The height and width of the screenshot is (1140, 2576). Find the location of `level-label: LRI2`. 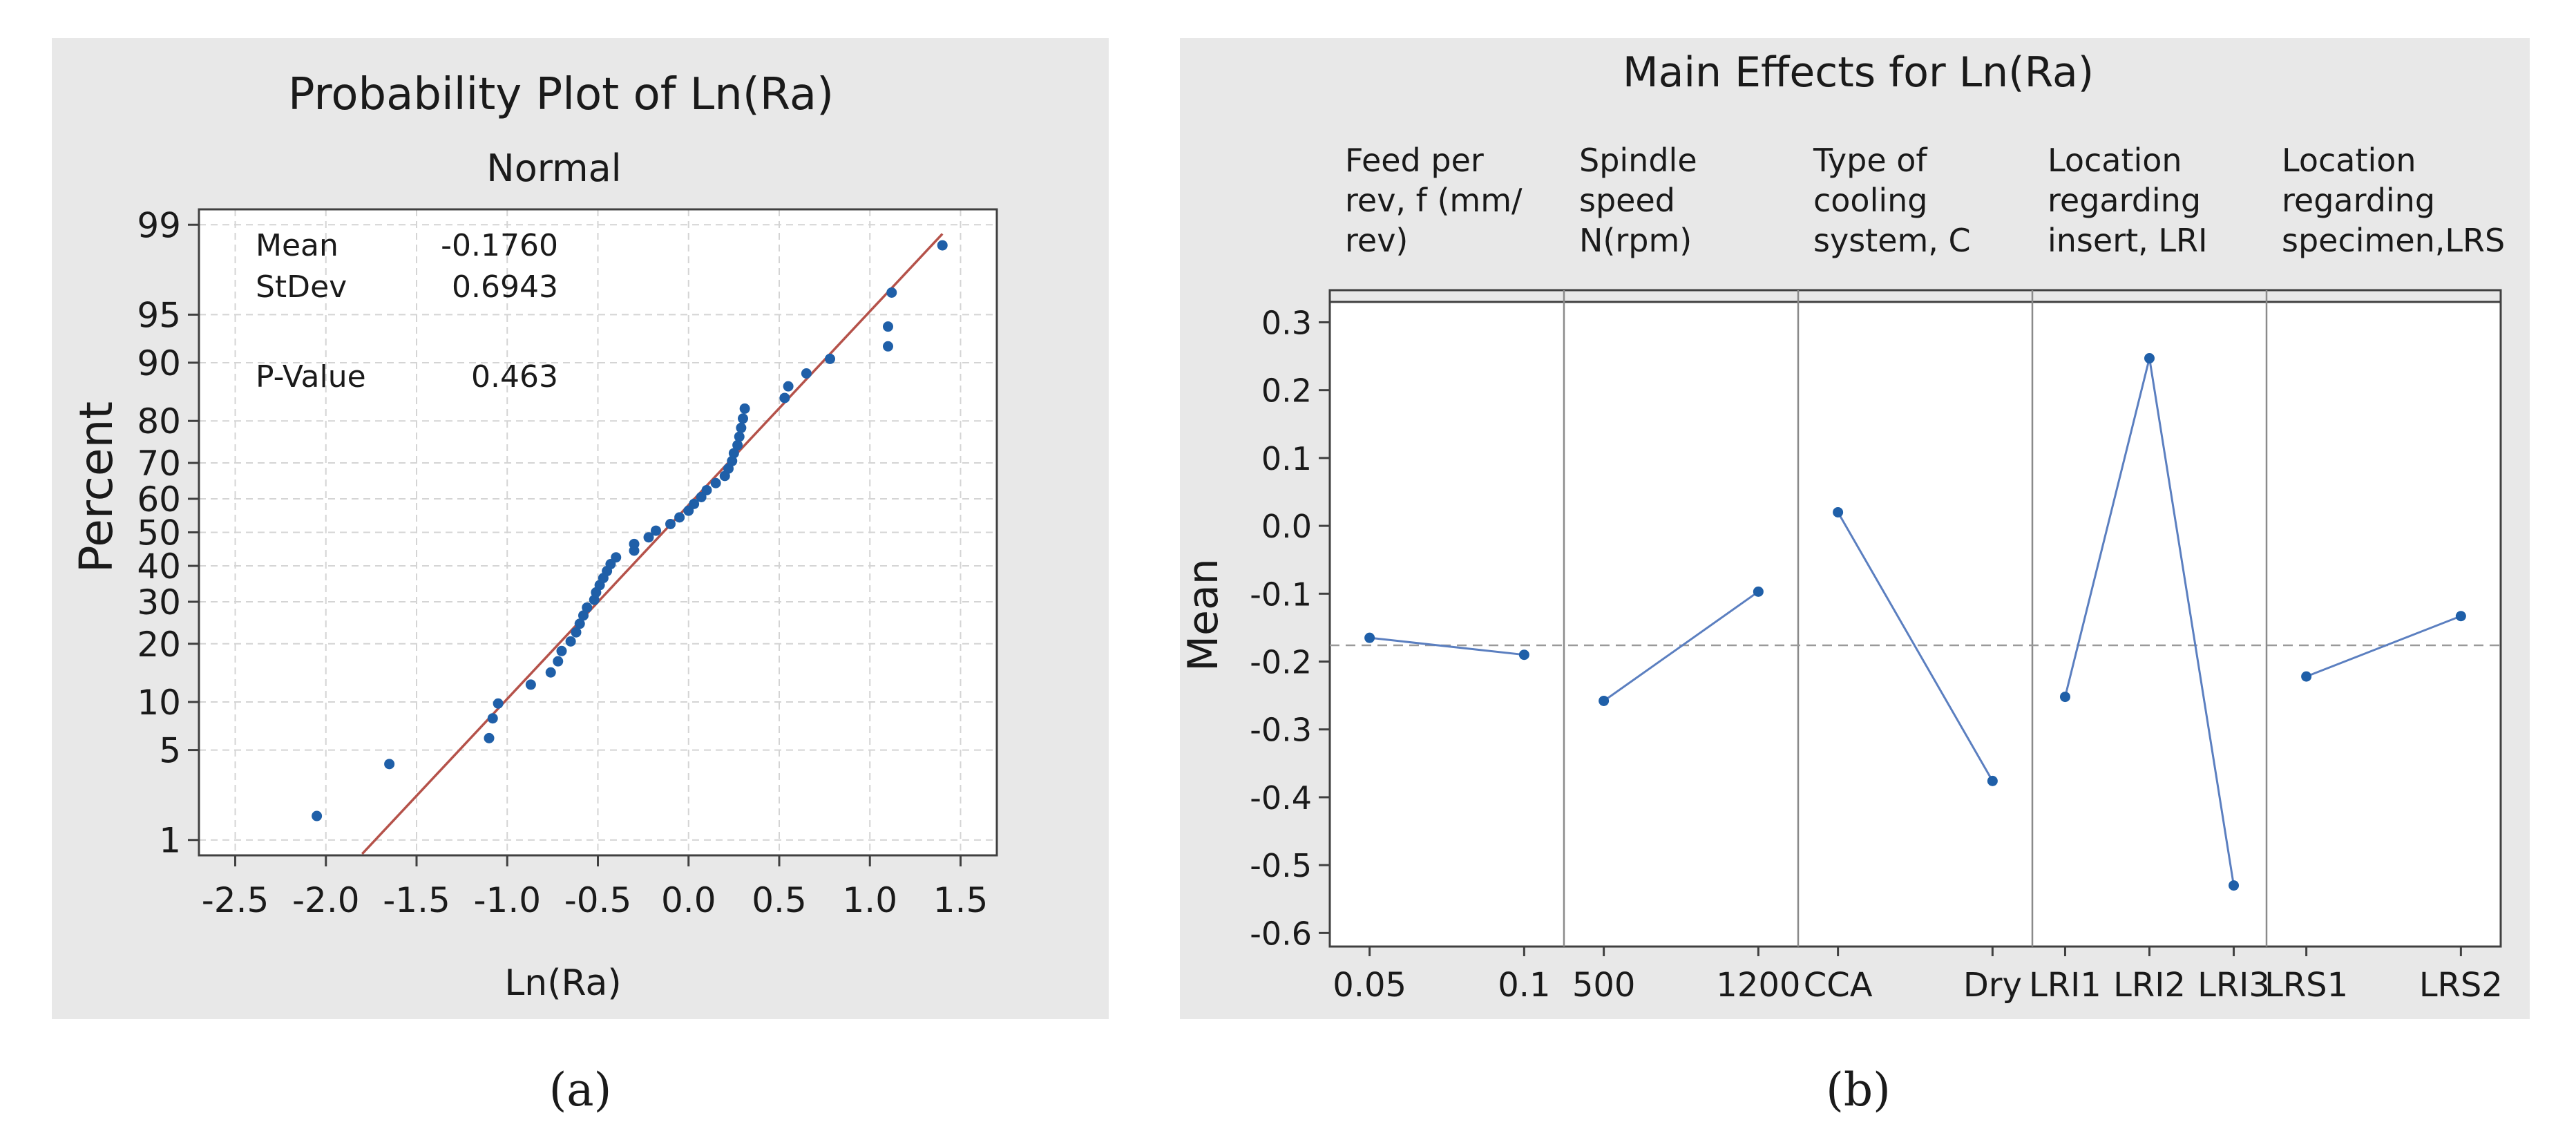

level-label: LRI2 is located at coordinates (2149, 986).